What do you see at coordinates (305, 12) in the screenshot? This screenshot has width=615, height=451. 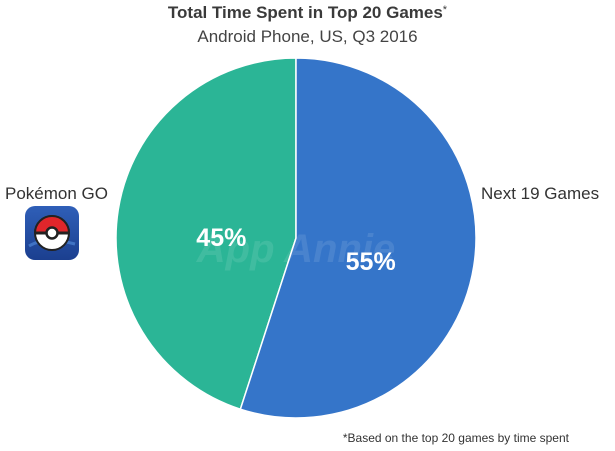 I see `chart-title-text: Total Time Spent in Top 20 Games` at bounding box center [305, 12].